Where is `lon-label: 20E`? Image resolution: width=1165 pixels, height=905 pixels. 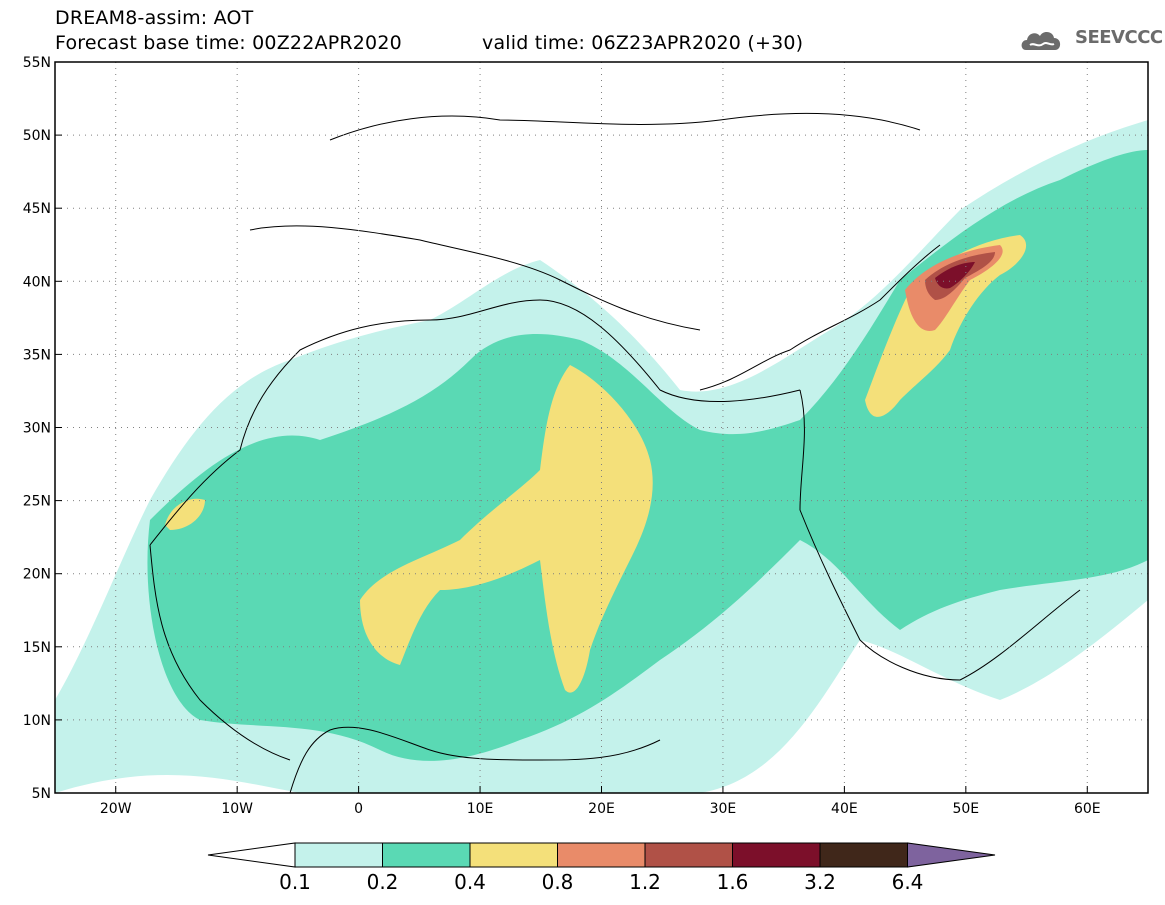 lon-label: 20E is located at coordinates (601, 809).